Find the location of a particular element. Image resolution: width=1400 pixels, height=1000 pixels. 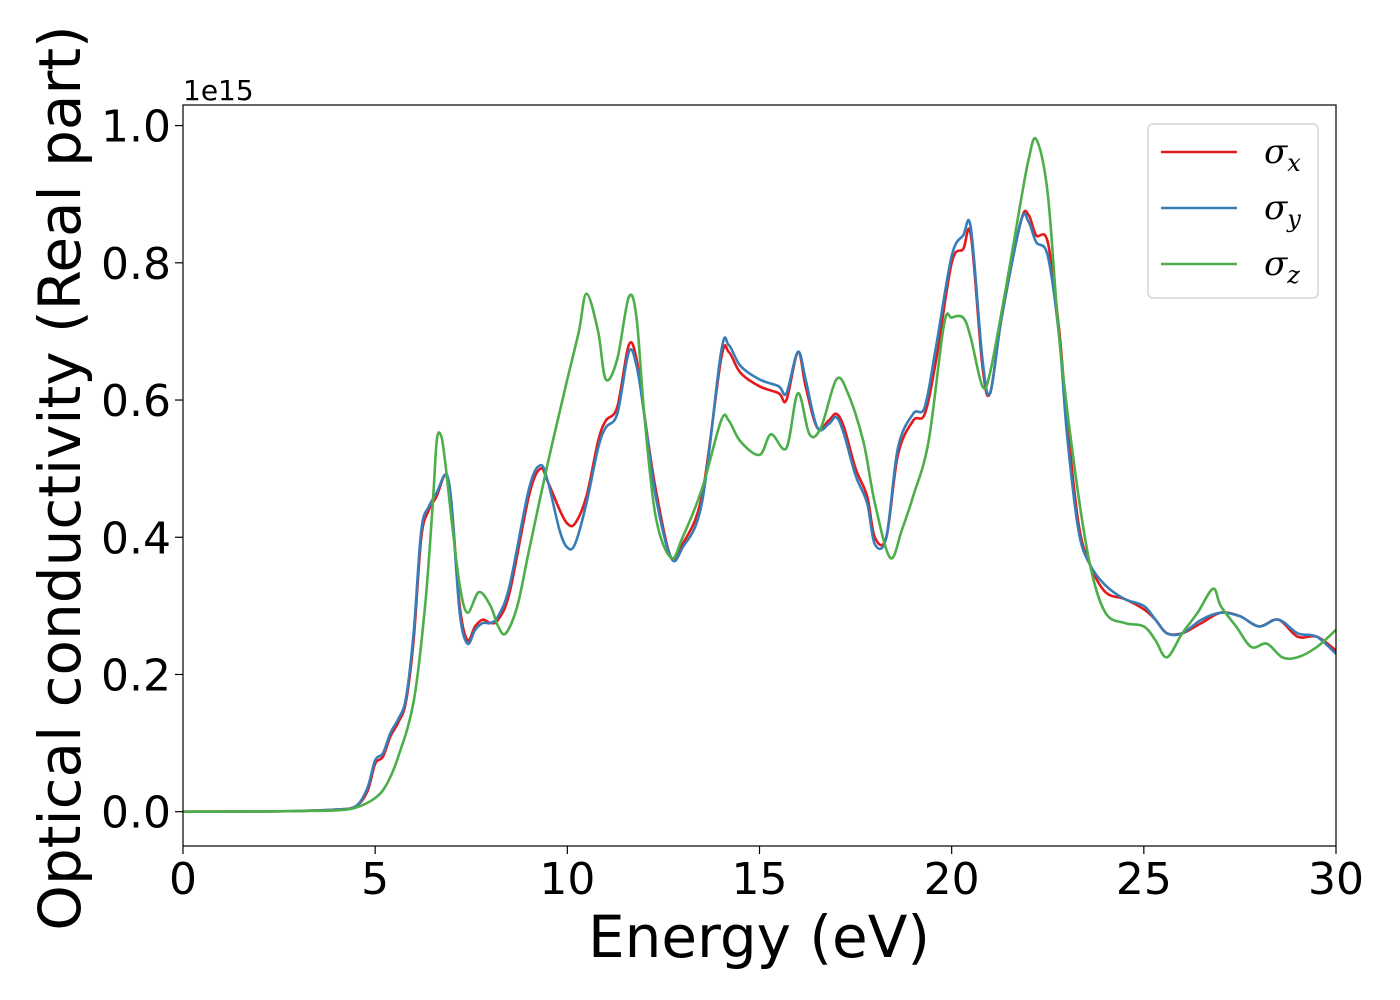

legend-subscript-y: y is located at coordinates (1293, 219).